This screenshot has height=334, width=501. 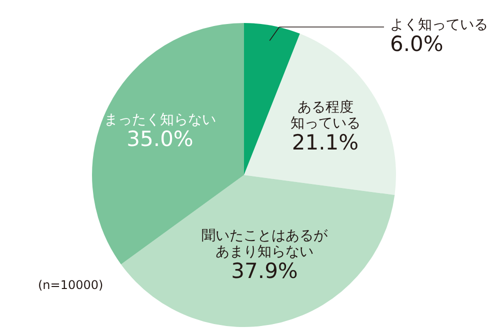 What do you see at coordinates (71, 285) in the screenshot?
I see `text: (n=10000)` at bounding box center [71, 285].